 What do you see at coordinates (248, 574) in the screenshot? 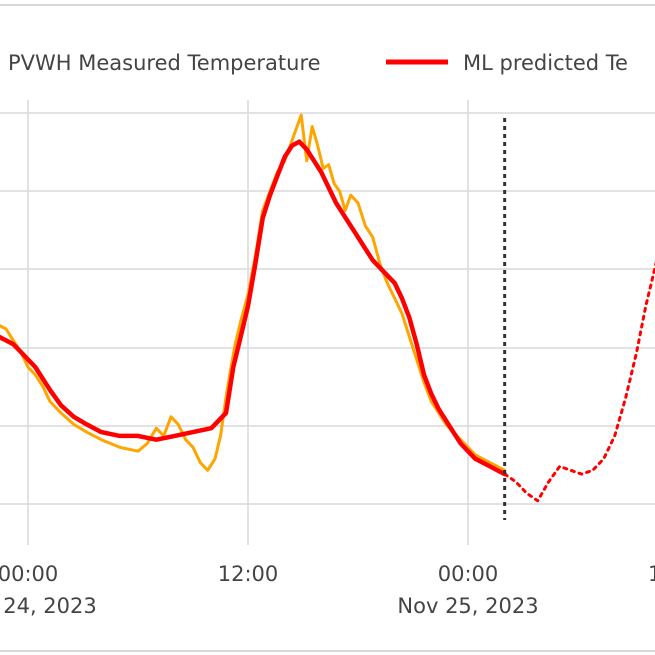
I see `x-tick-time-label: 12:00` at bounding box center [248, 574].